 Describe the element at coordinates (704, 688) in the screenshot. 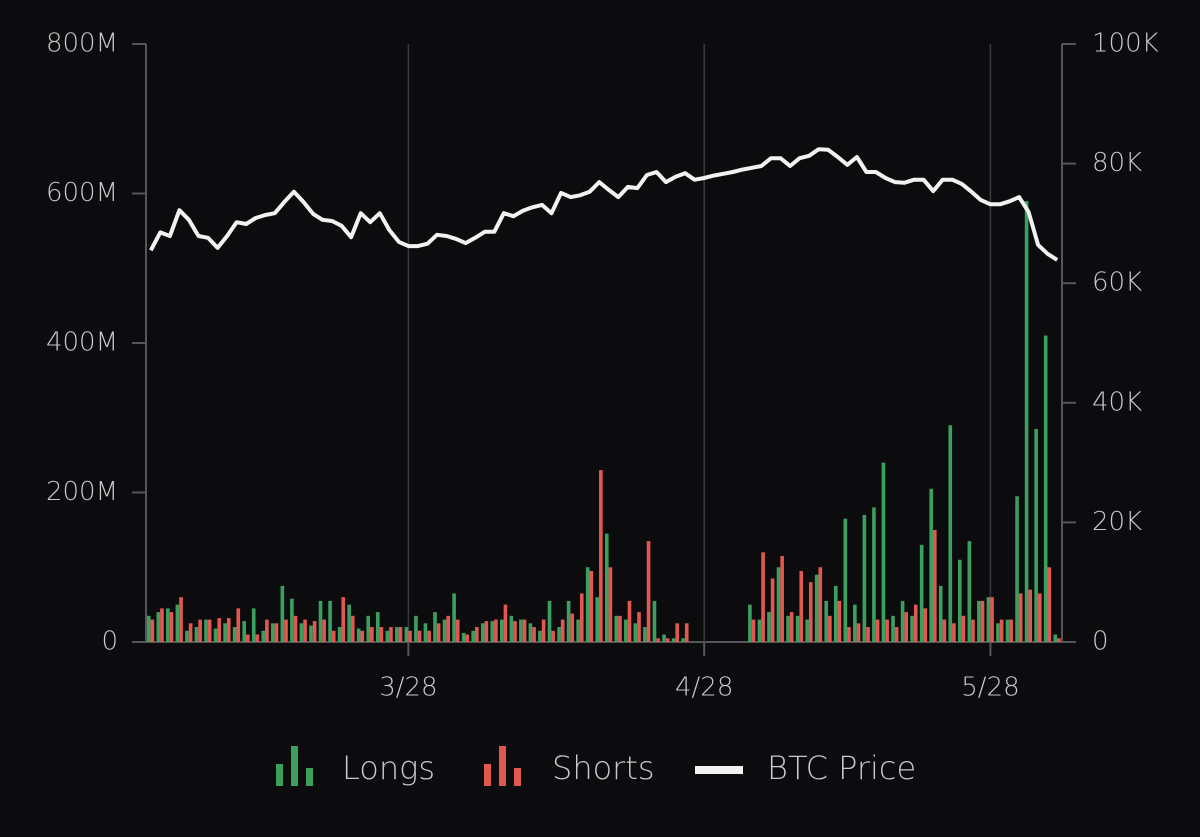

I see `x-tick-label: 4/28` at that location.